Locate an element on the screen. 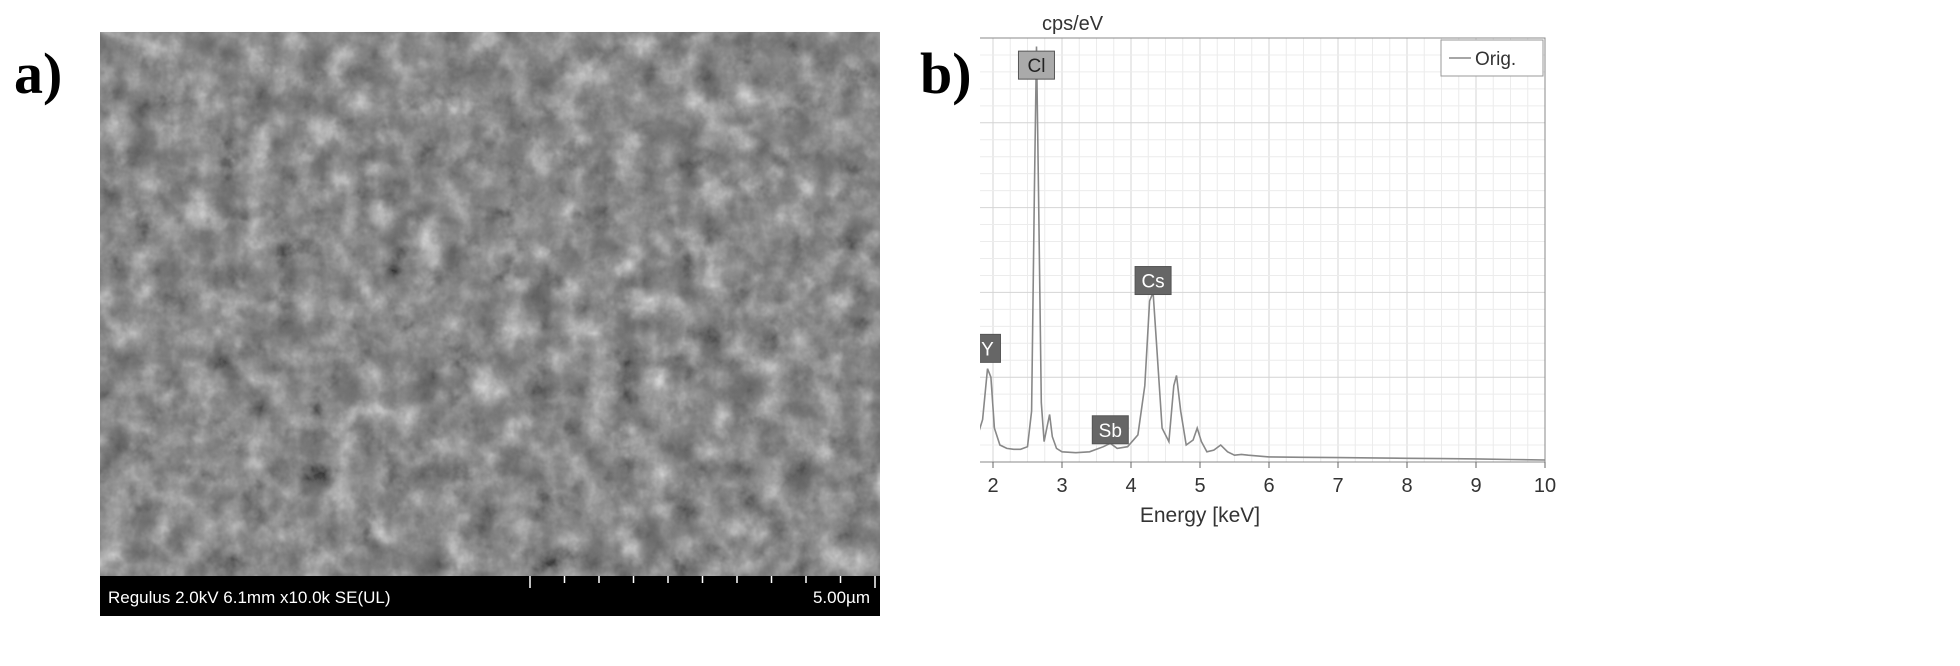 The image size is (1960, 666). x-tick-label: 3 is located at coordinates (1061, 486).